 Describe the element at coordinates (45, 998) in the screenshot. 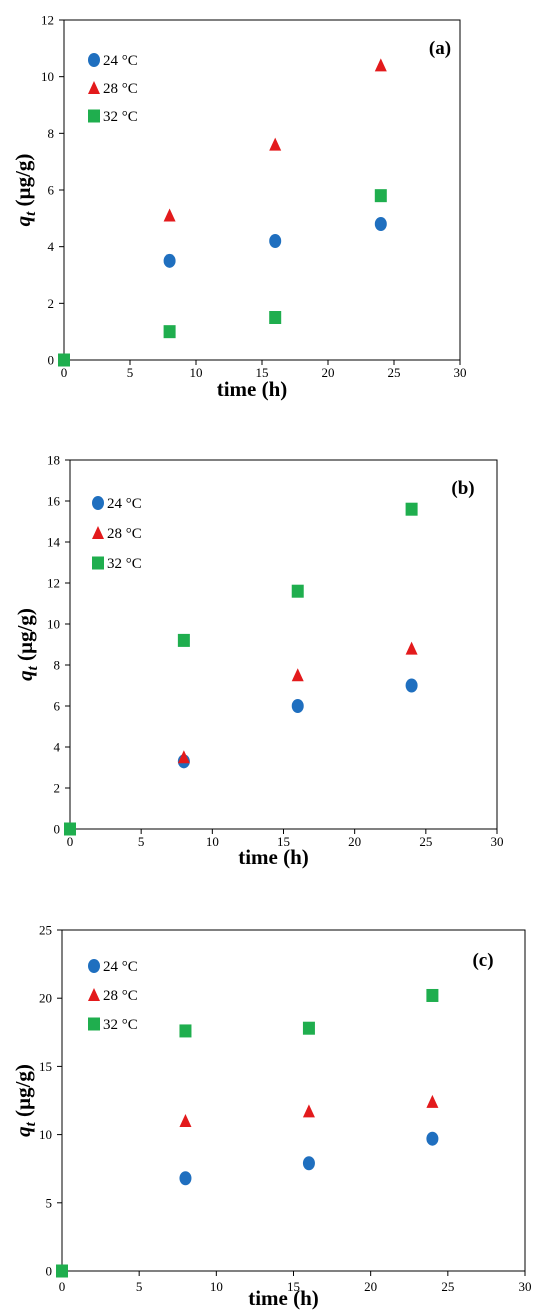

I see `y-tick-label: 20` at that location.